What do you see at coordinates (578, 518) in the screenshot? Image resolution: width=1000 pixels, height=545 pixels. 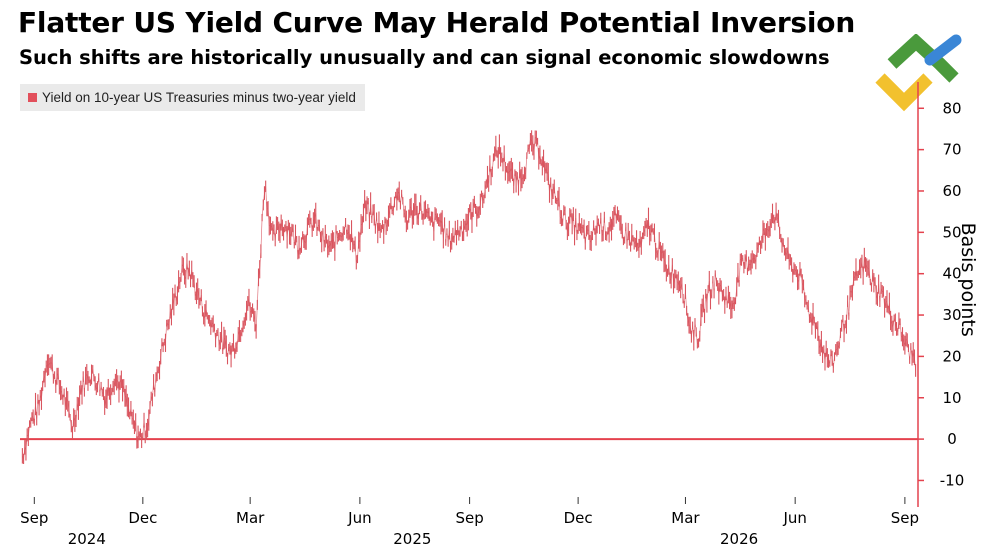 I see `x-tick-label: Dec` at bounding box center [578, 518].